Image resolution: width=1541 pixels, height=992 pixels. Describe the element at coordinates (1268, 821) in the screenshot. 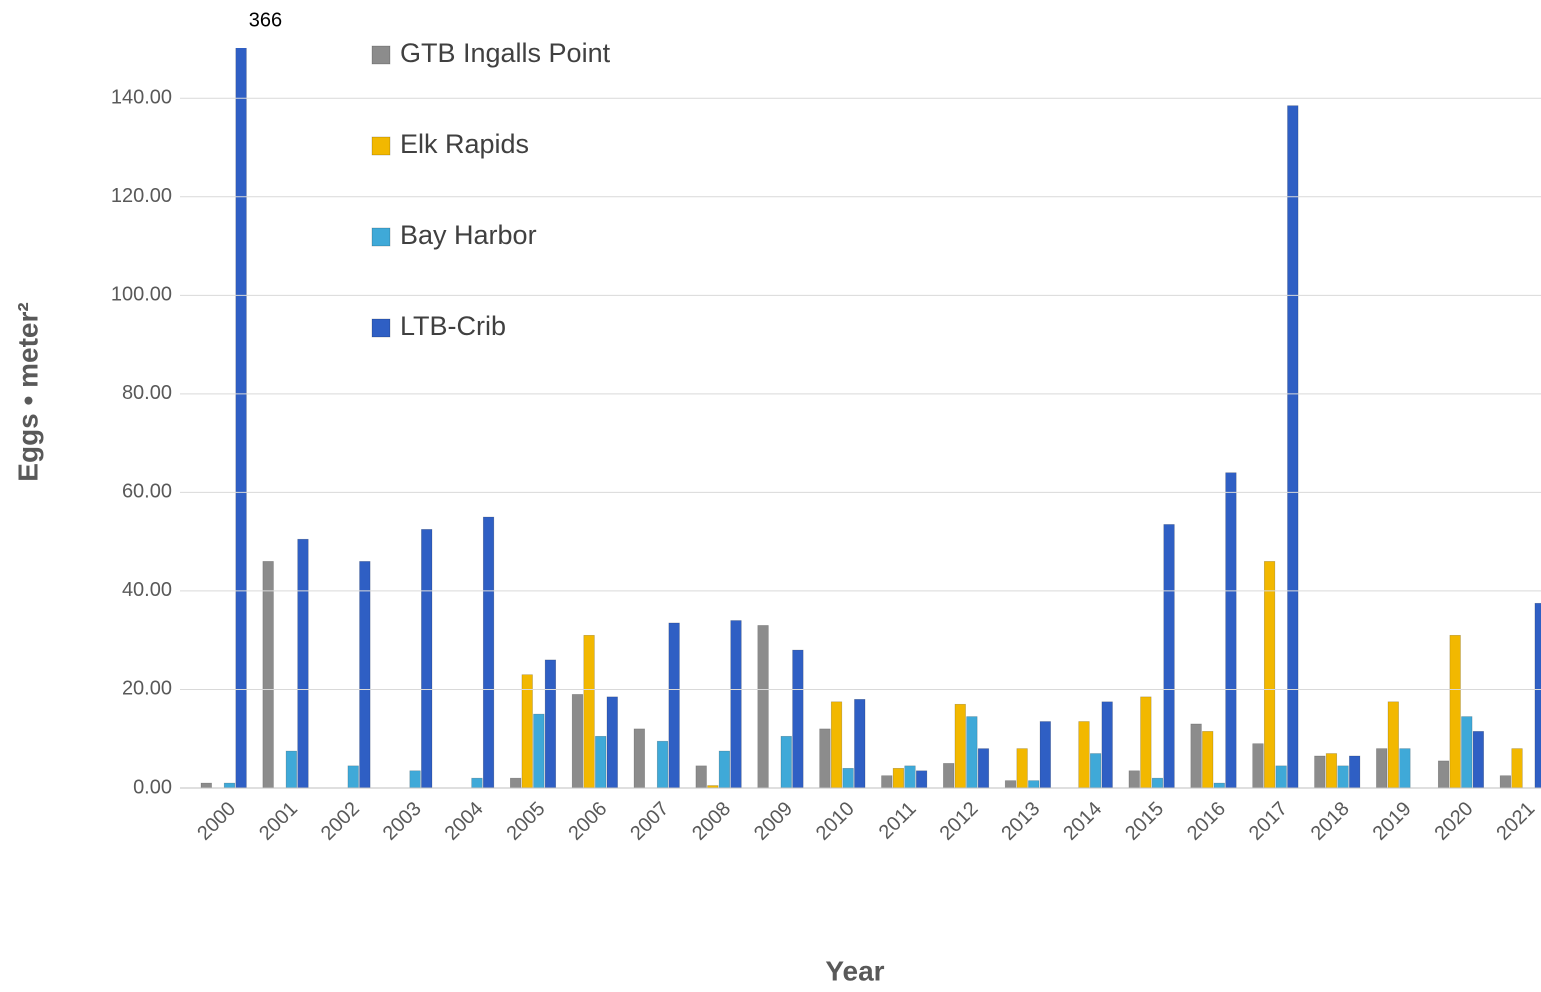

I see `x-tick-label: 2017` at that location.